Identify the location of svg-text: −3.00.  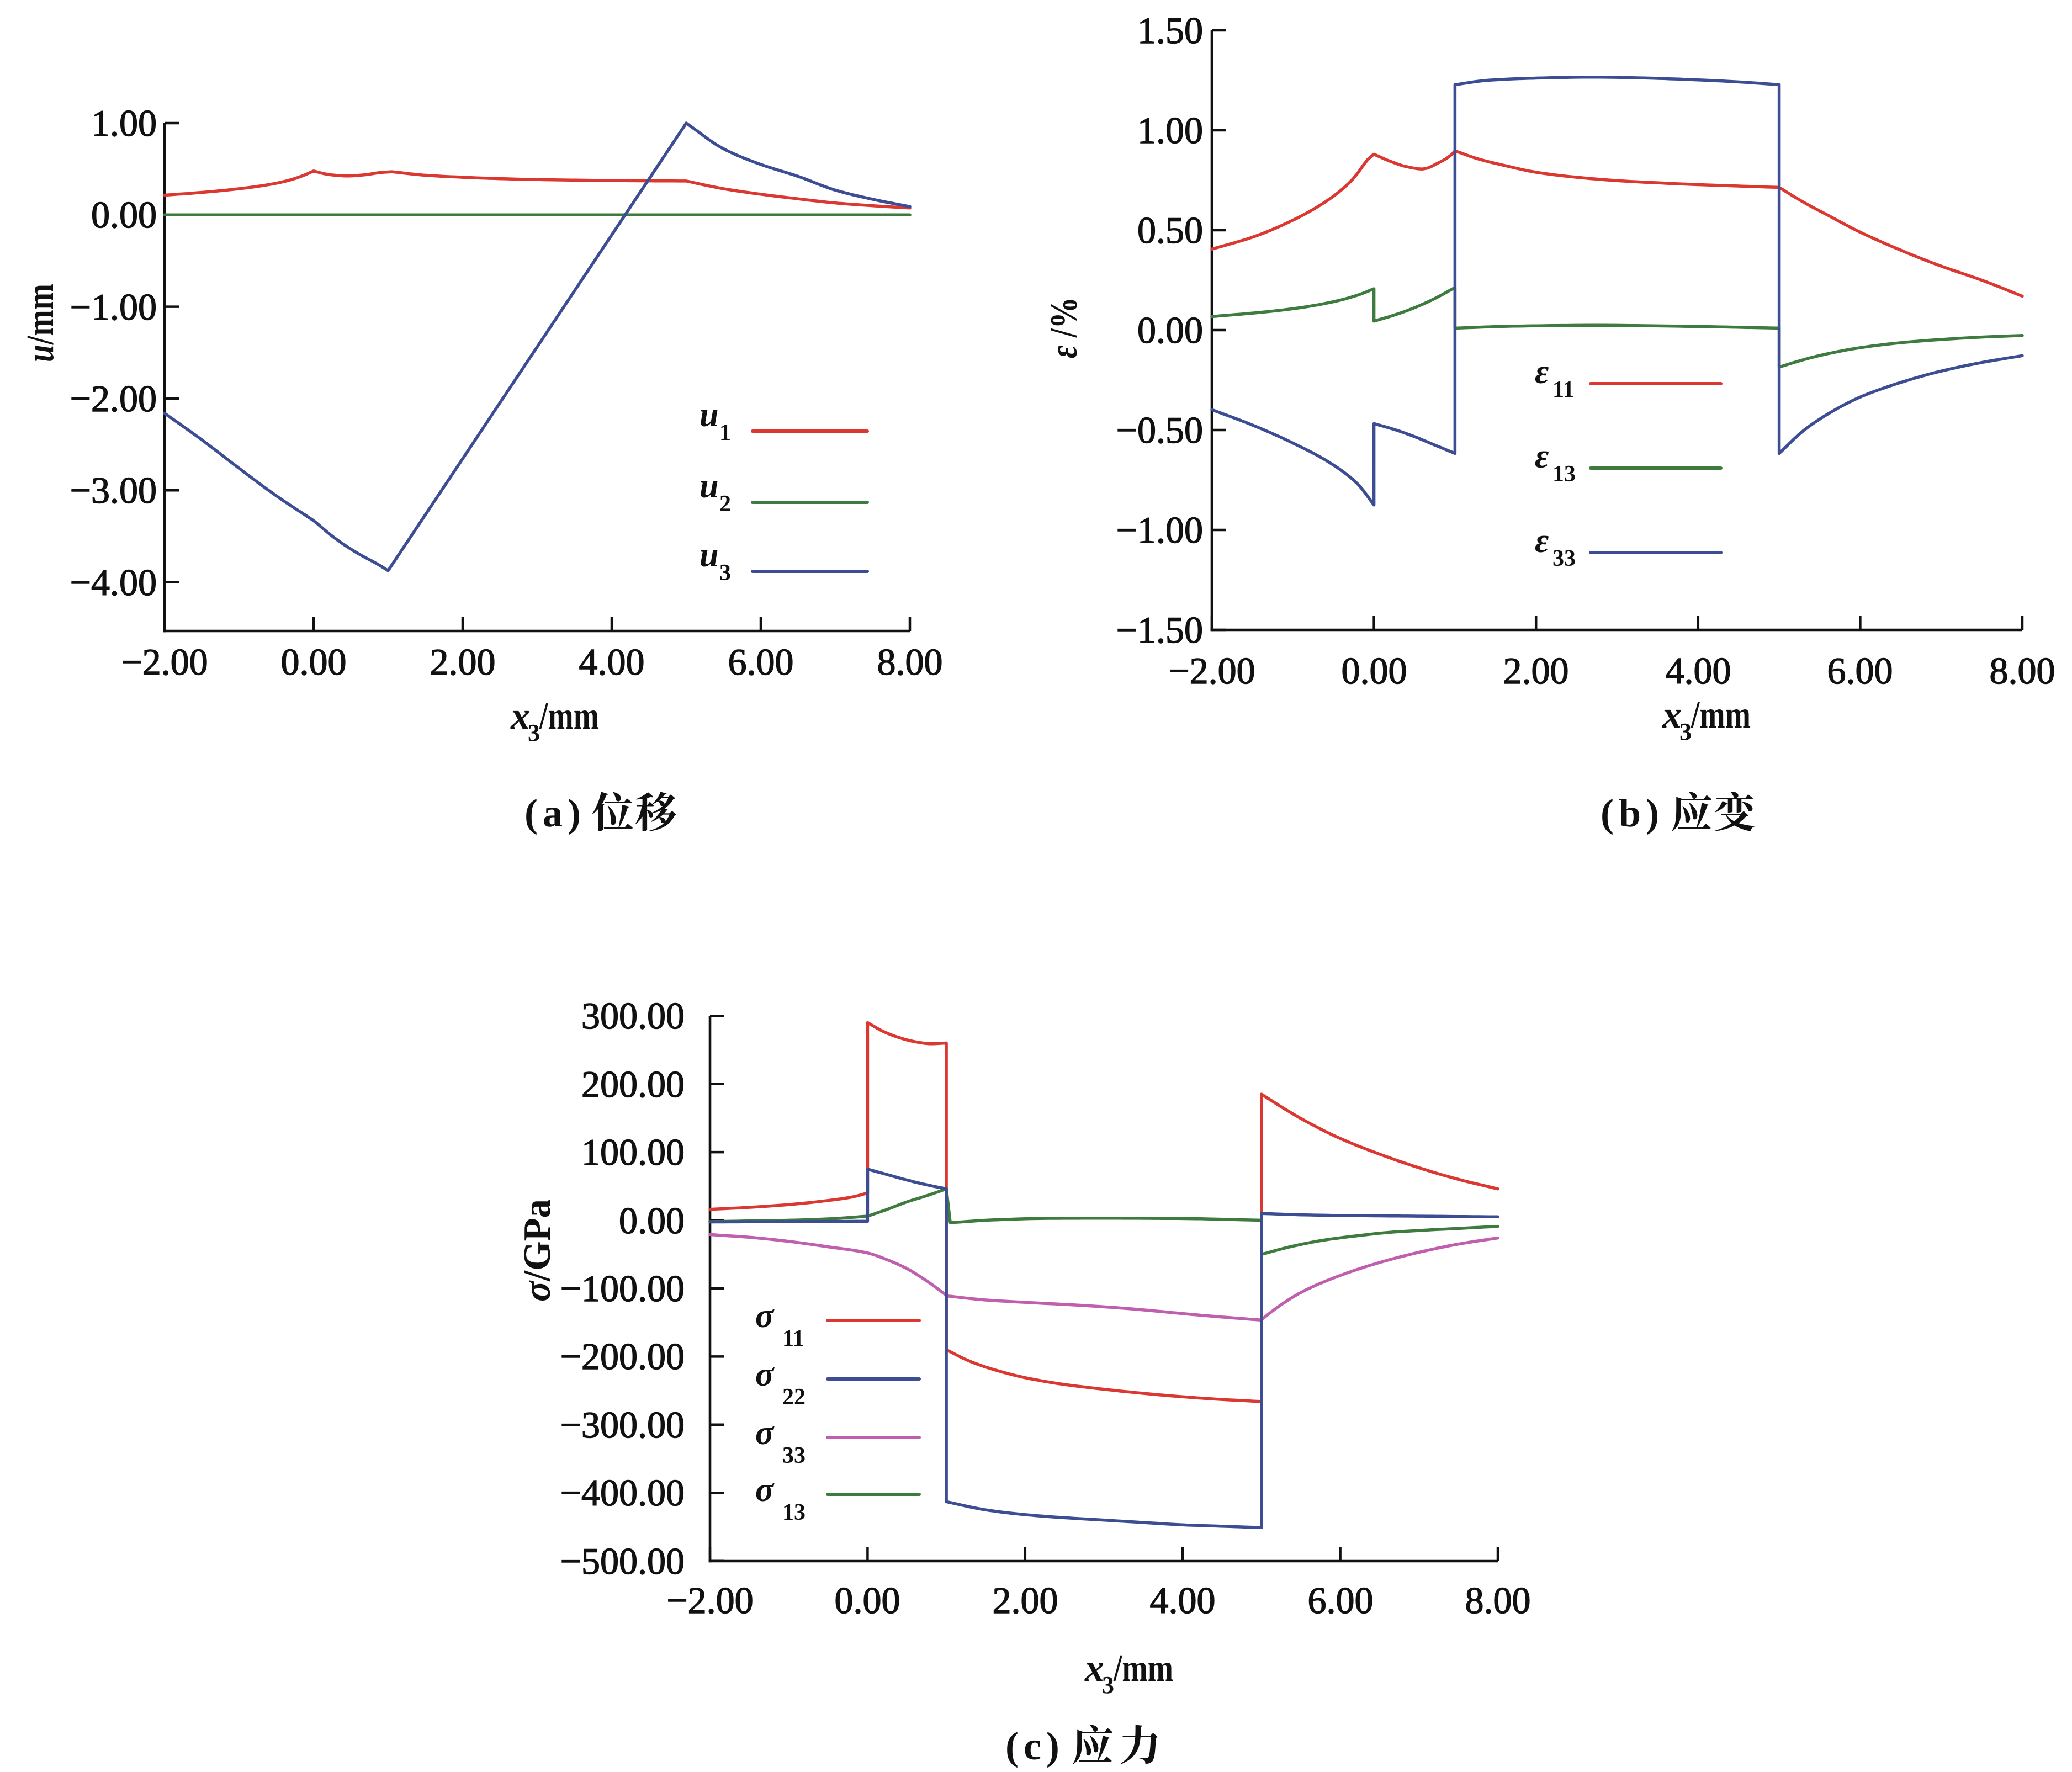
(113, 490).